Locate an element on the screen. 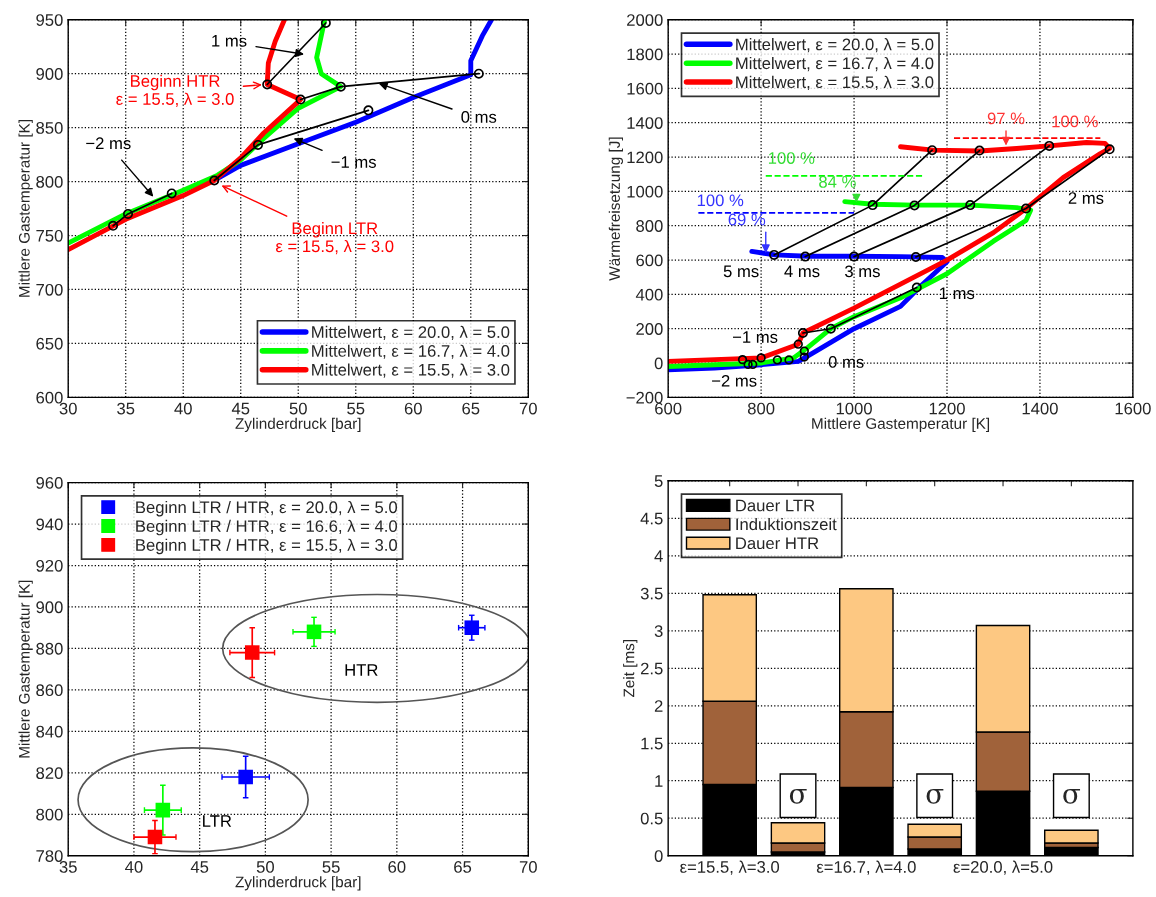  y-tick-label: 4.5 is located at coordinates (651, 518).